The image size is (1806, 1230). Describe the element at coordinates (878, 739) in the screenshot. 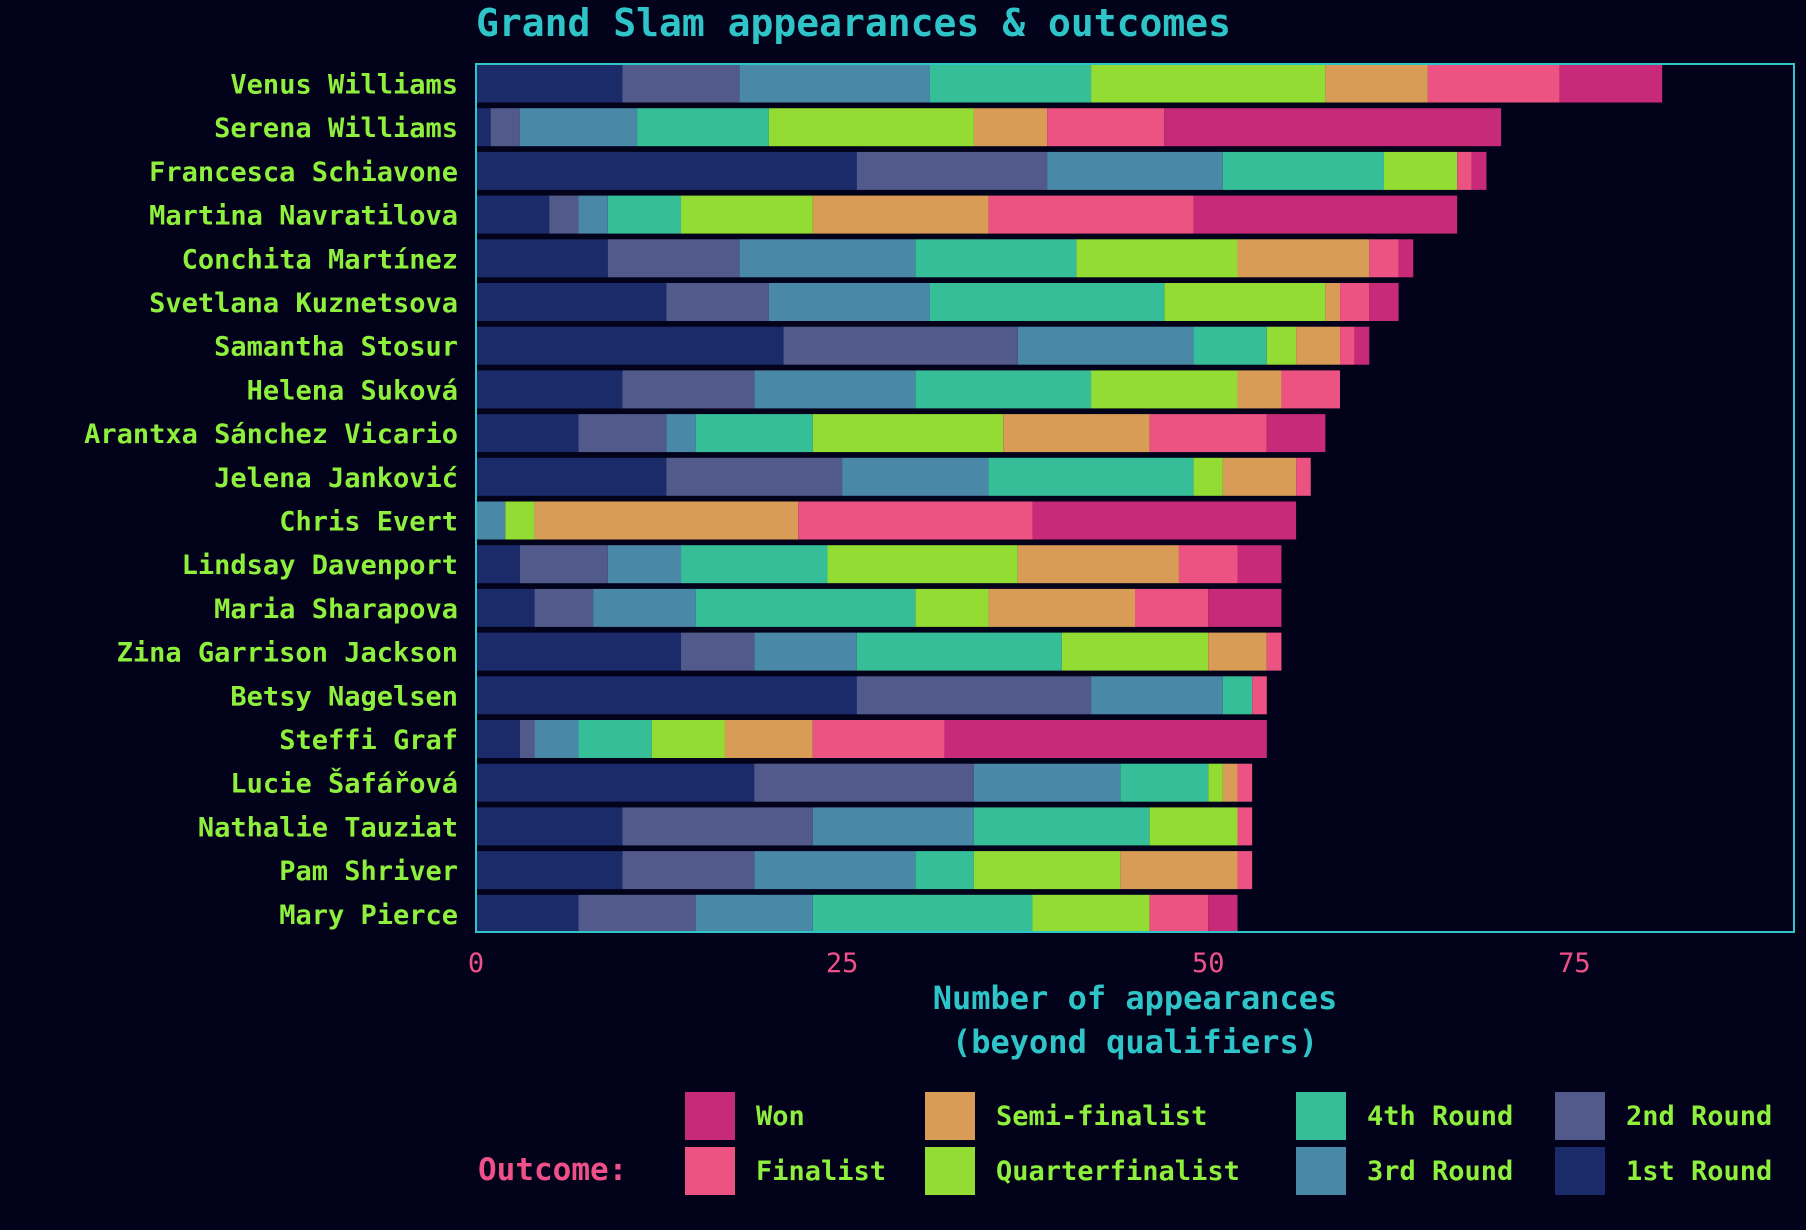

I see `bar-segment-steffi-graf-finalist` at that location.